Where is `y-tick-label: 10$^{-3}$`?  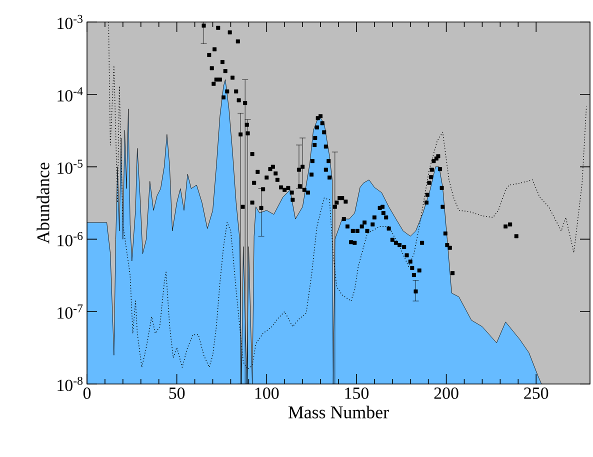
y-tick-label: 10$^{-3}$ is located at coordinates (70, 22).